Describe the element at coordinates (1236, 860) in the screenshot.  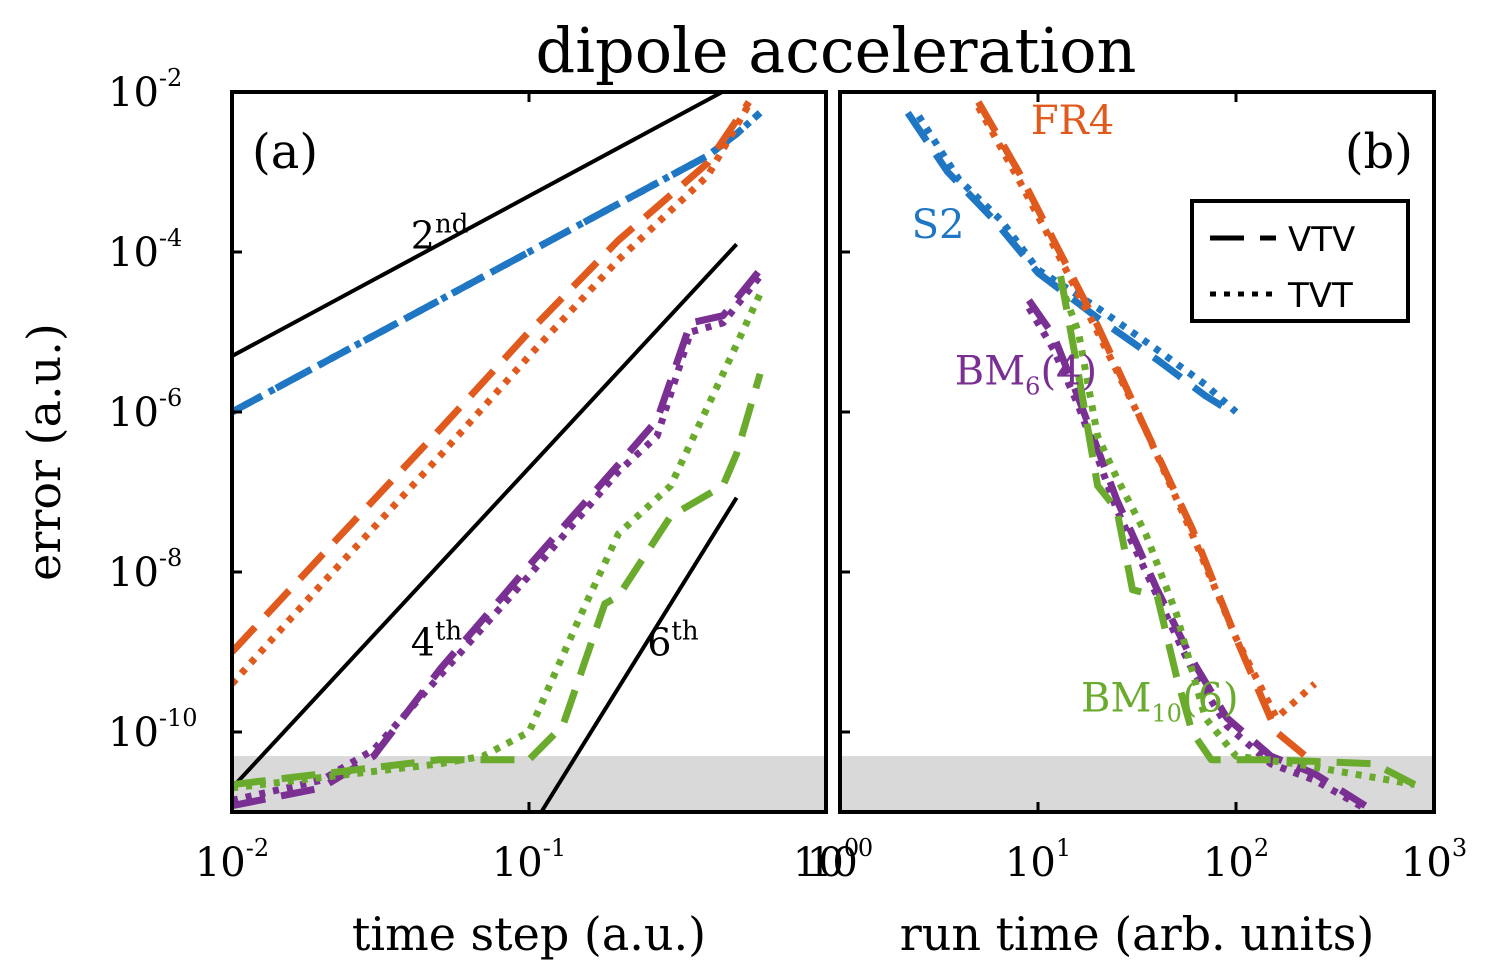
I see `x-tick-label: 10²` at that location.